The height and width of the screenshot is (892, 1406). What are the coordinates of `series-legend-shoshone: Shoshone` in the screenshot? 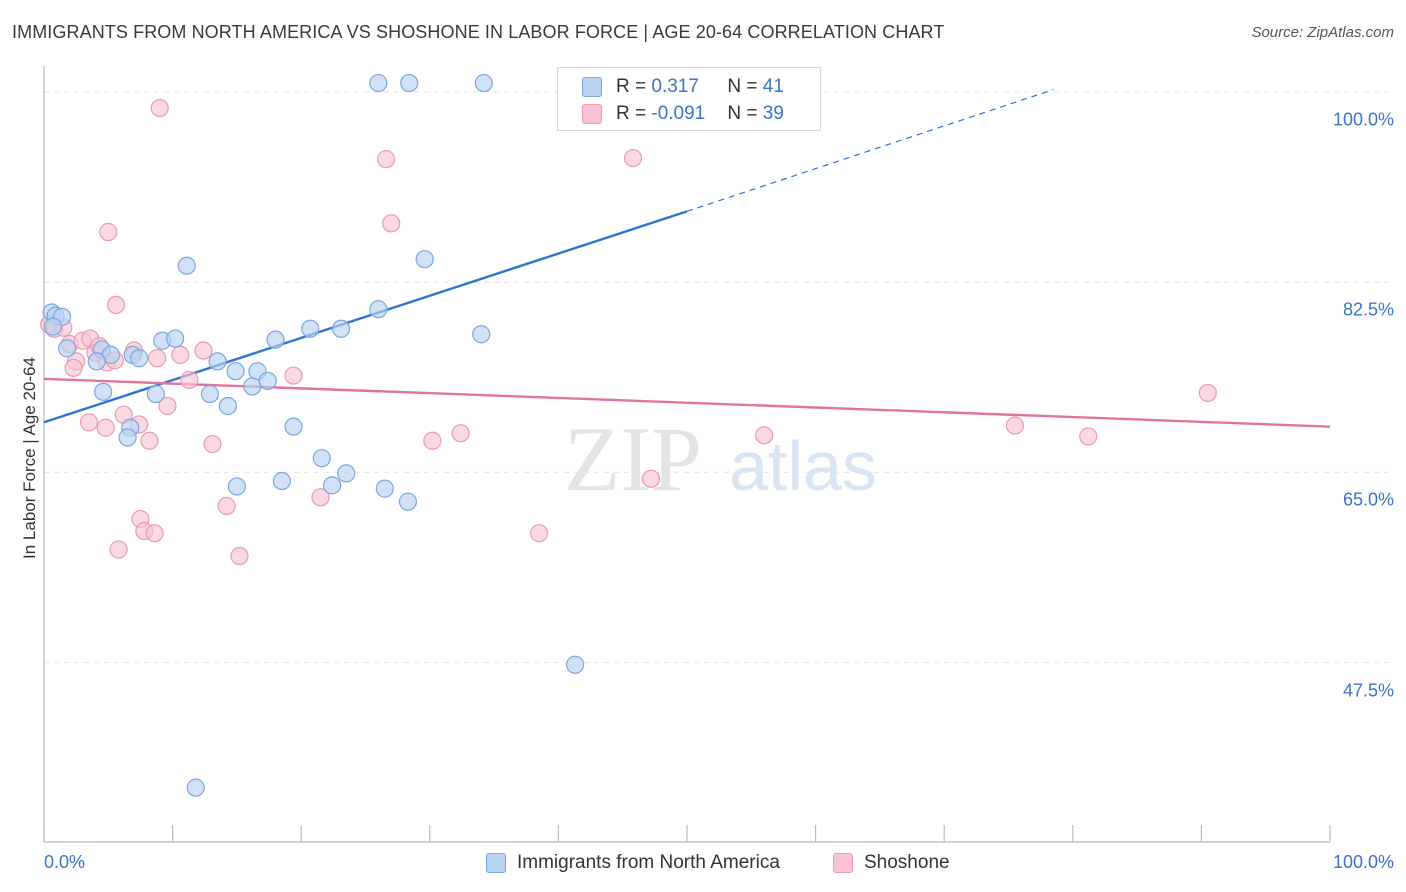 It's located at (891, 863).